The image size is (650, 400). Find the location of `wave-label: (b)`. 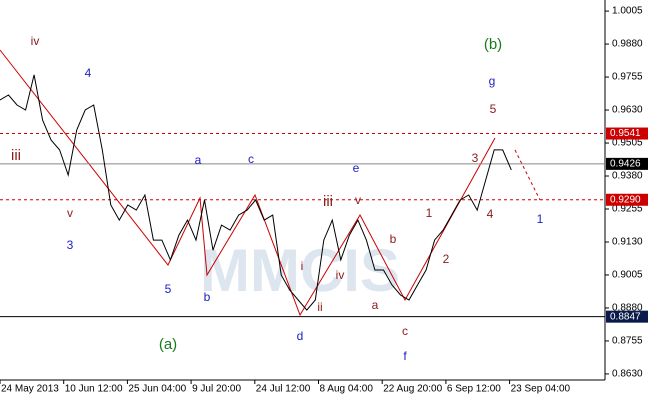

wave-label: (b) is located at coordinates (493, 44).